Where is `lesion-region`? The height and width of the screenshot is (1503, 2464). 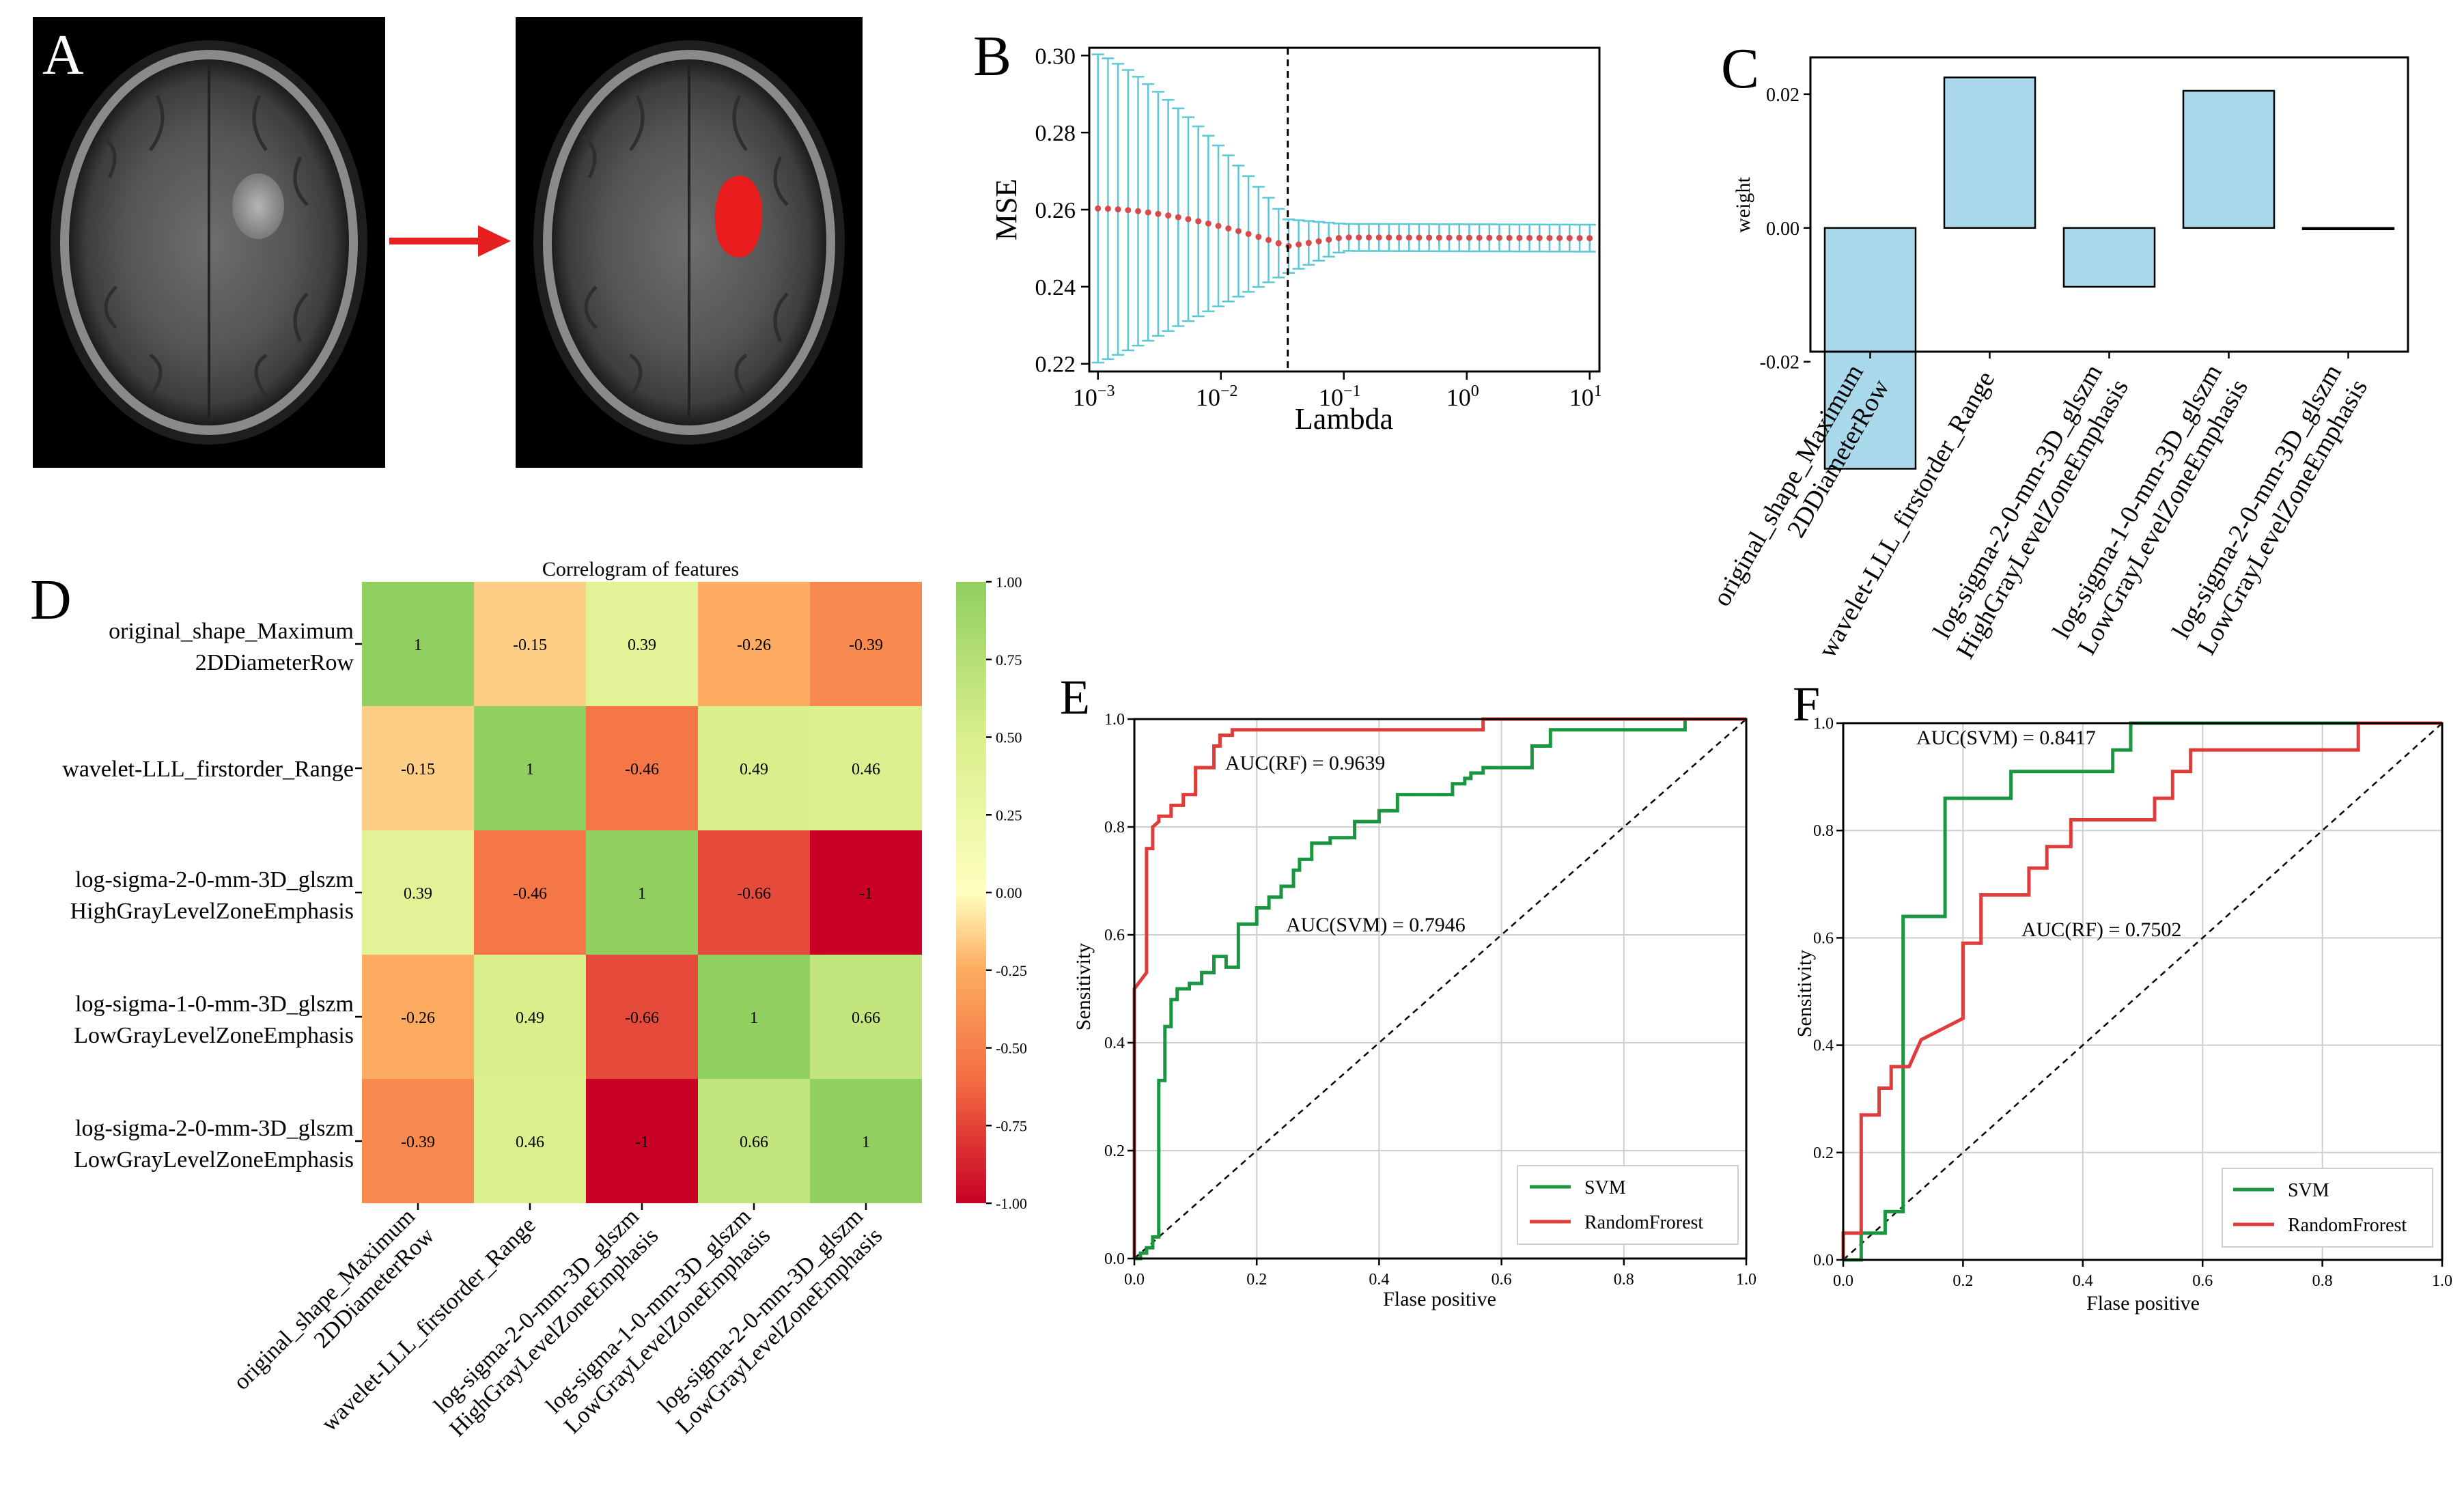 lesion-region is located at coordinates (258, 206).